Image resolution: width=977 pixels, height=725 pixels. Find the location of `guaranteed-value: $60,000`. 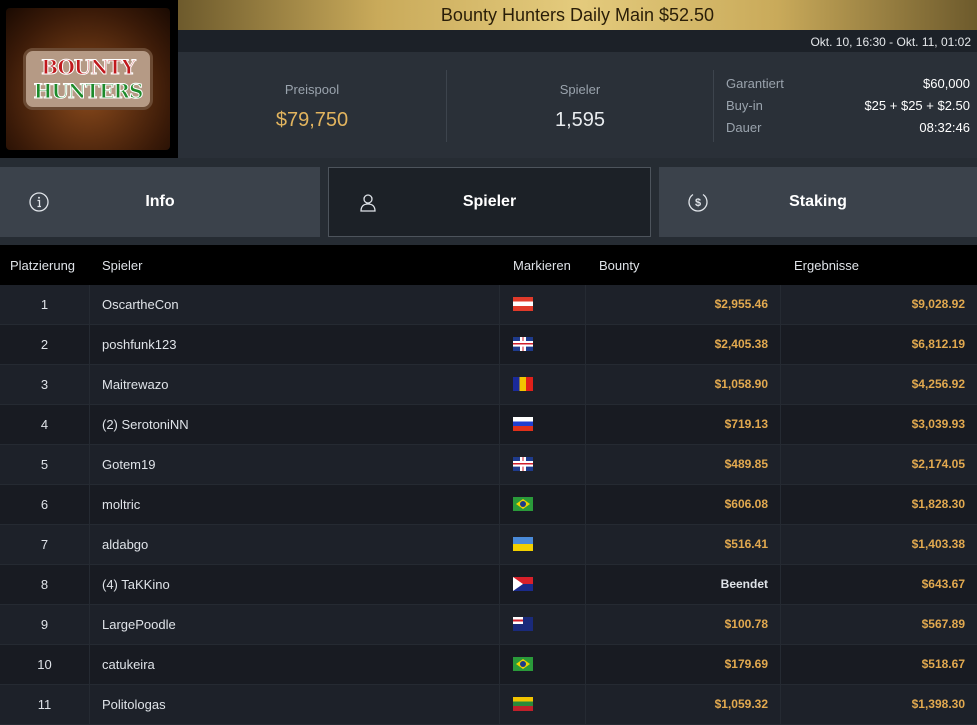

guaranteed-value: $60,000 is located at coordinates (946, 83).